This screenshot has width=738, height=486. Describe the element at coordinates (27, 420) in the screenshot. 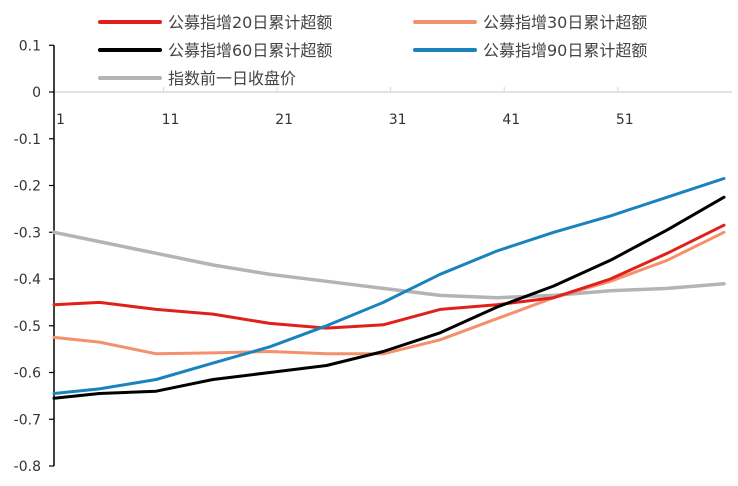

I see `y-tick-label: -0.7` at that location.